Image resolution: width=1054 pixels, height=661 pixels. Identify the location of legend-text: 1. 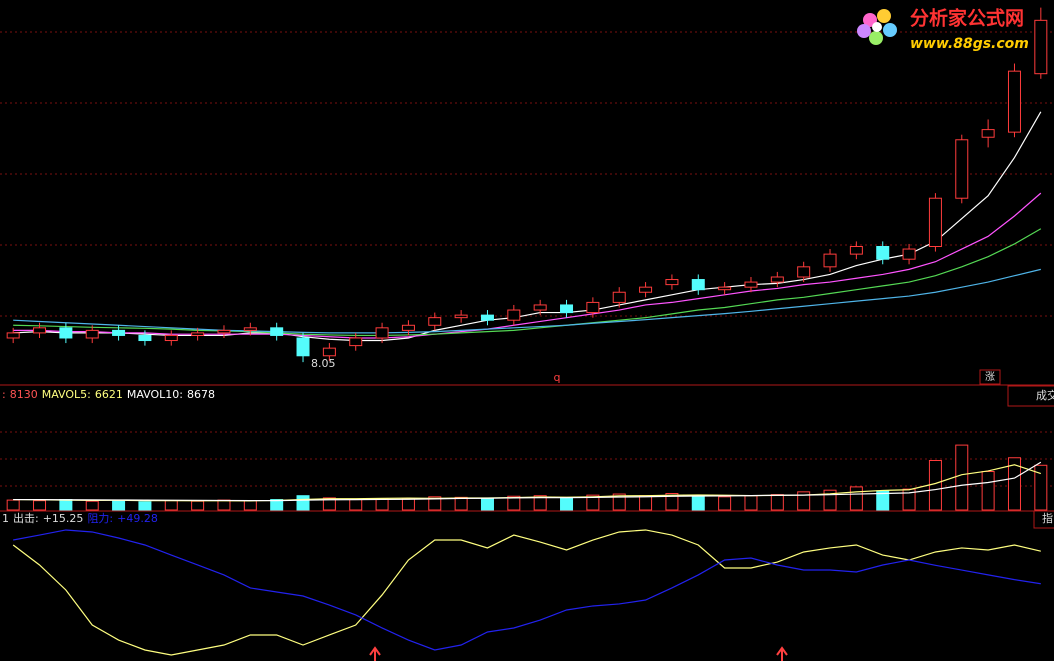
(5, 518).